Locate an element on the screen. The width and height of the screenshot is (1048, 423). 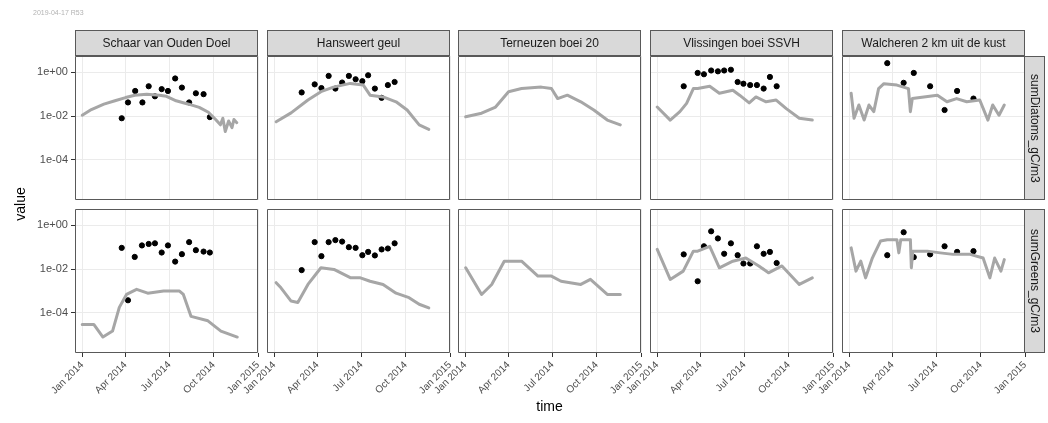
x-axis-title: time is located at coordinates (549, 406).